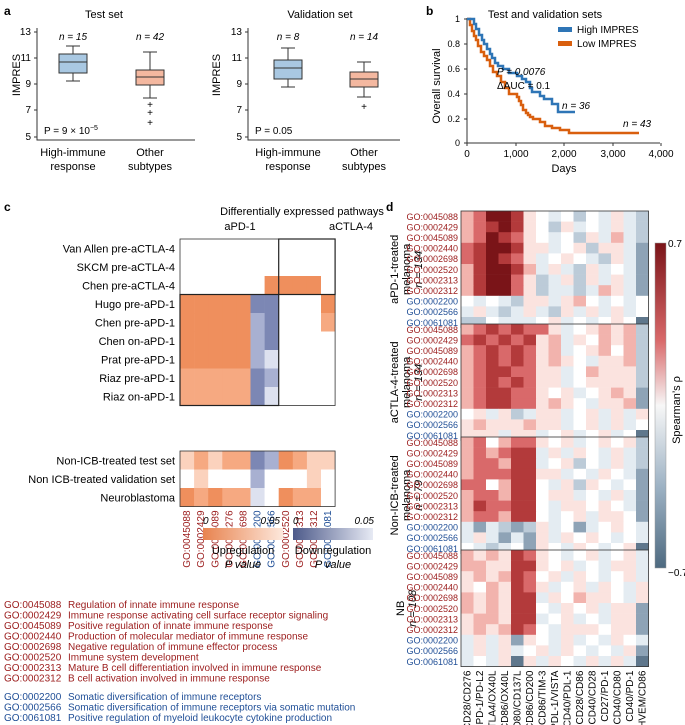 The width and height of the screenshot is (685, 725). Describe the element at coordinates (660, 405) in the screenshot. I see `colorbar` at that location.